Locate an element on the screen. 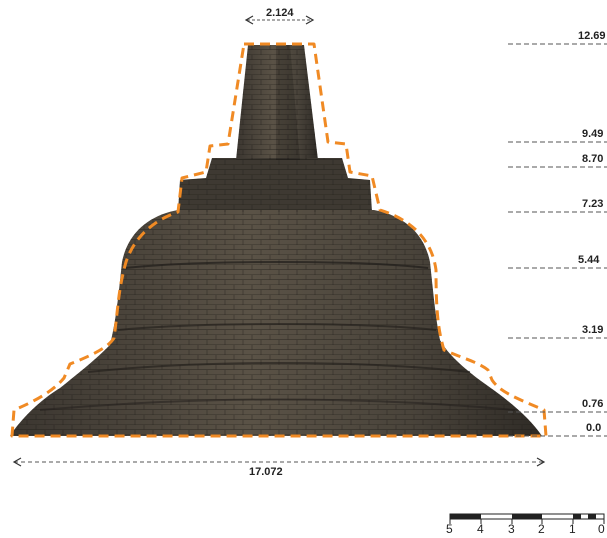 The image size is (607, 538). elevation-label: 5.44 is located at coordinates (589, 260).